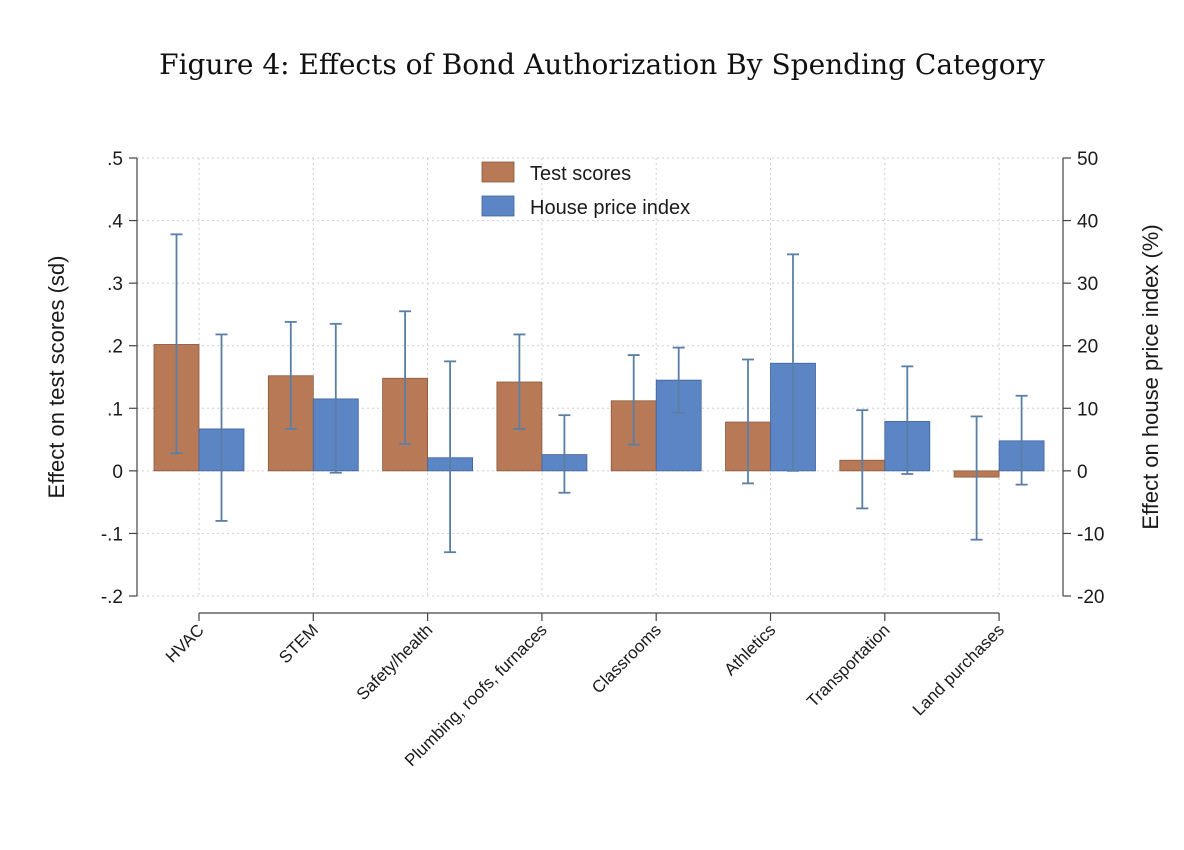 The height and width of the screenshot is (850, 1184). I want to click on legend: Test scores House price index, so click(585, 190).